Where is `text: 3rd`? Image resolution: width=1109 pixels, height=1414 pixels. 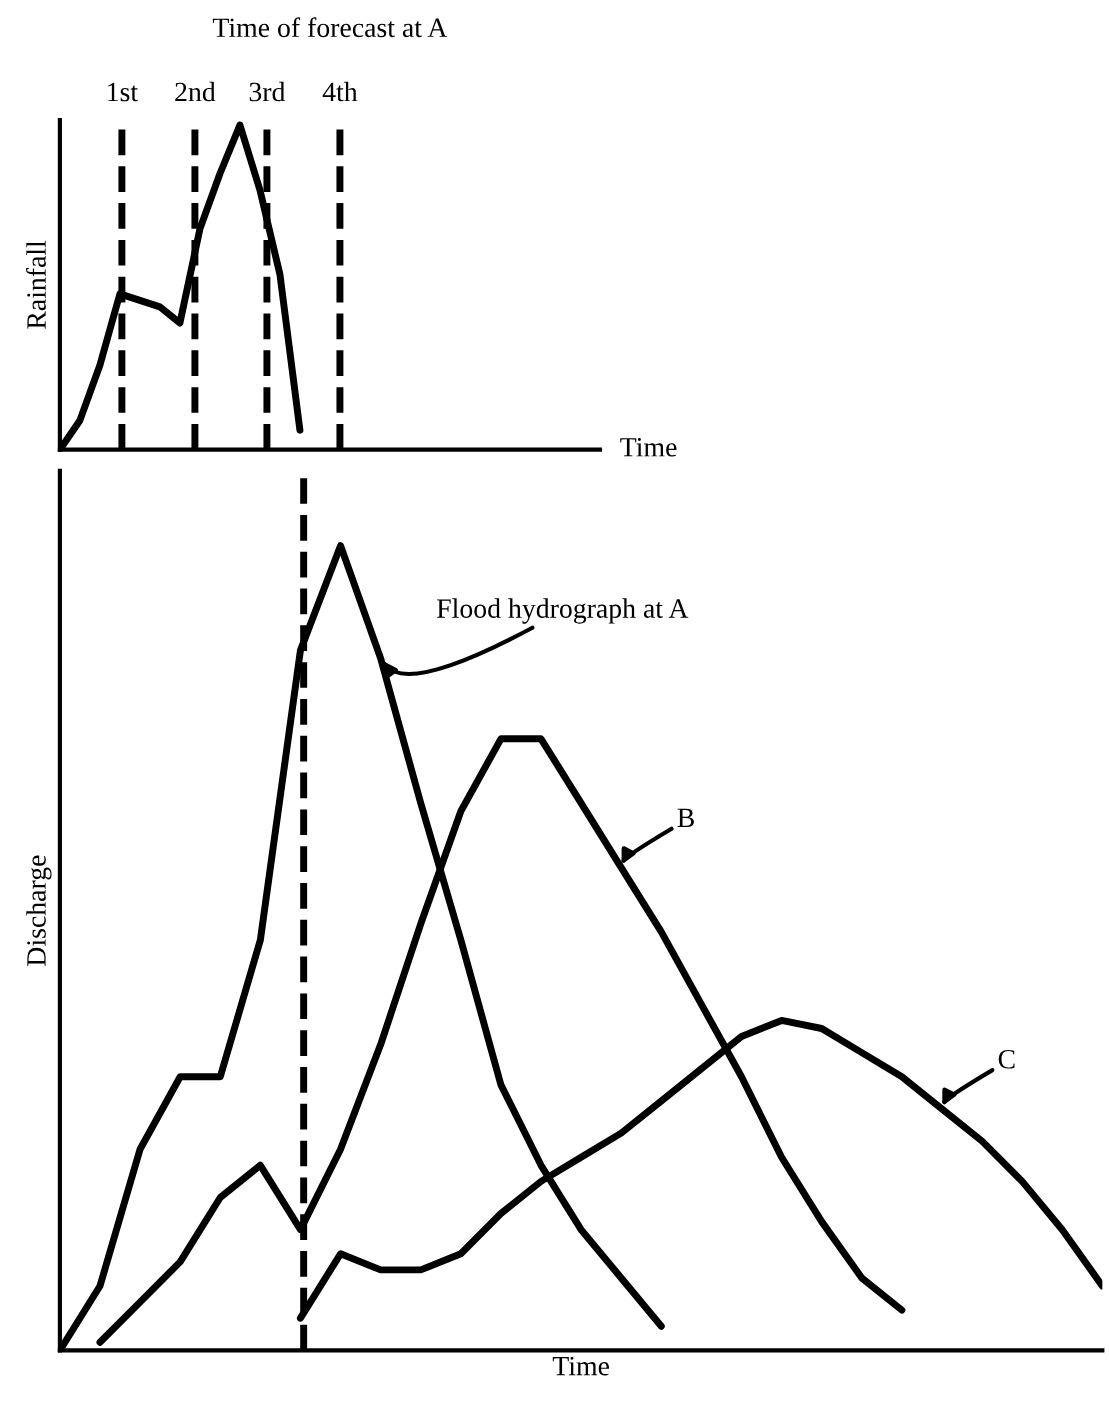 text: 3rd is located at coordinates (267, 91).